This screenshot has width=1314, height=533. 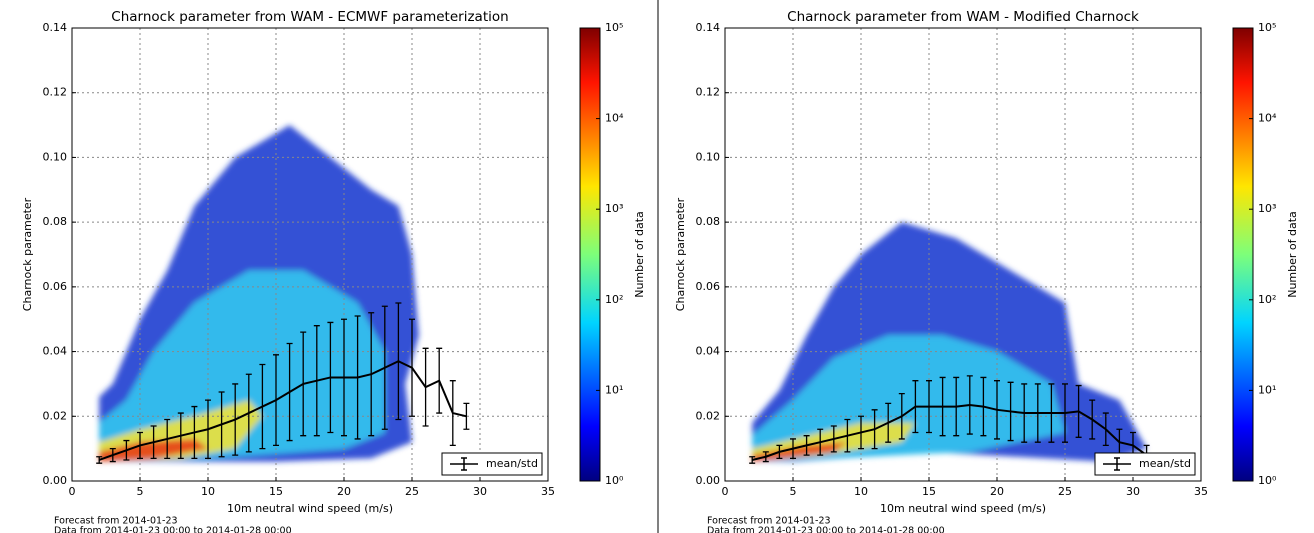 What do you see at coordinates (949, 432) in the screenshot?
I see `mean-line` at bounding box center [949, 432].